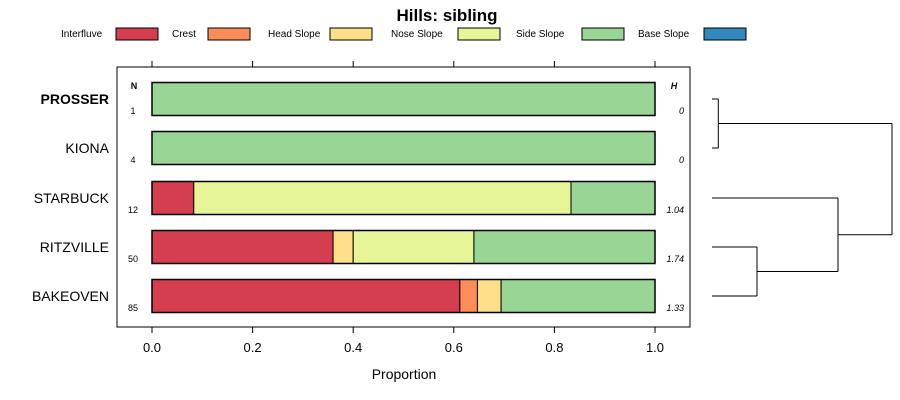 This screenshot has width=900, height=400. I want to click on n-value-starbuck: 12, so click(133, 210).